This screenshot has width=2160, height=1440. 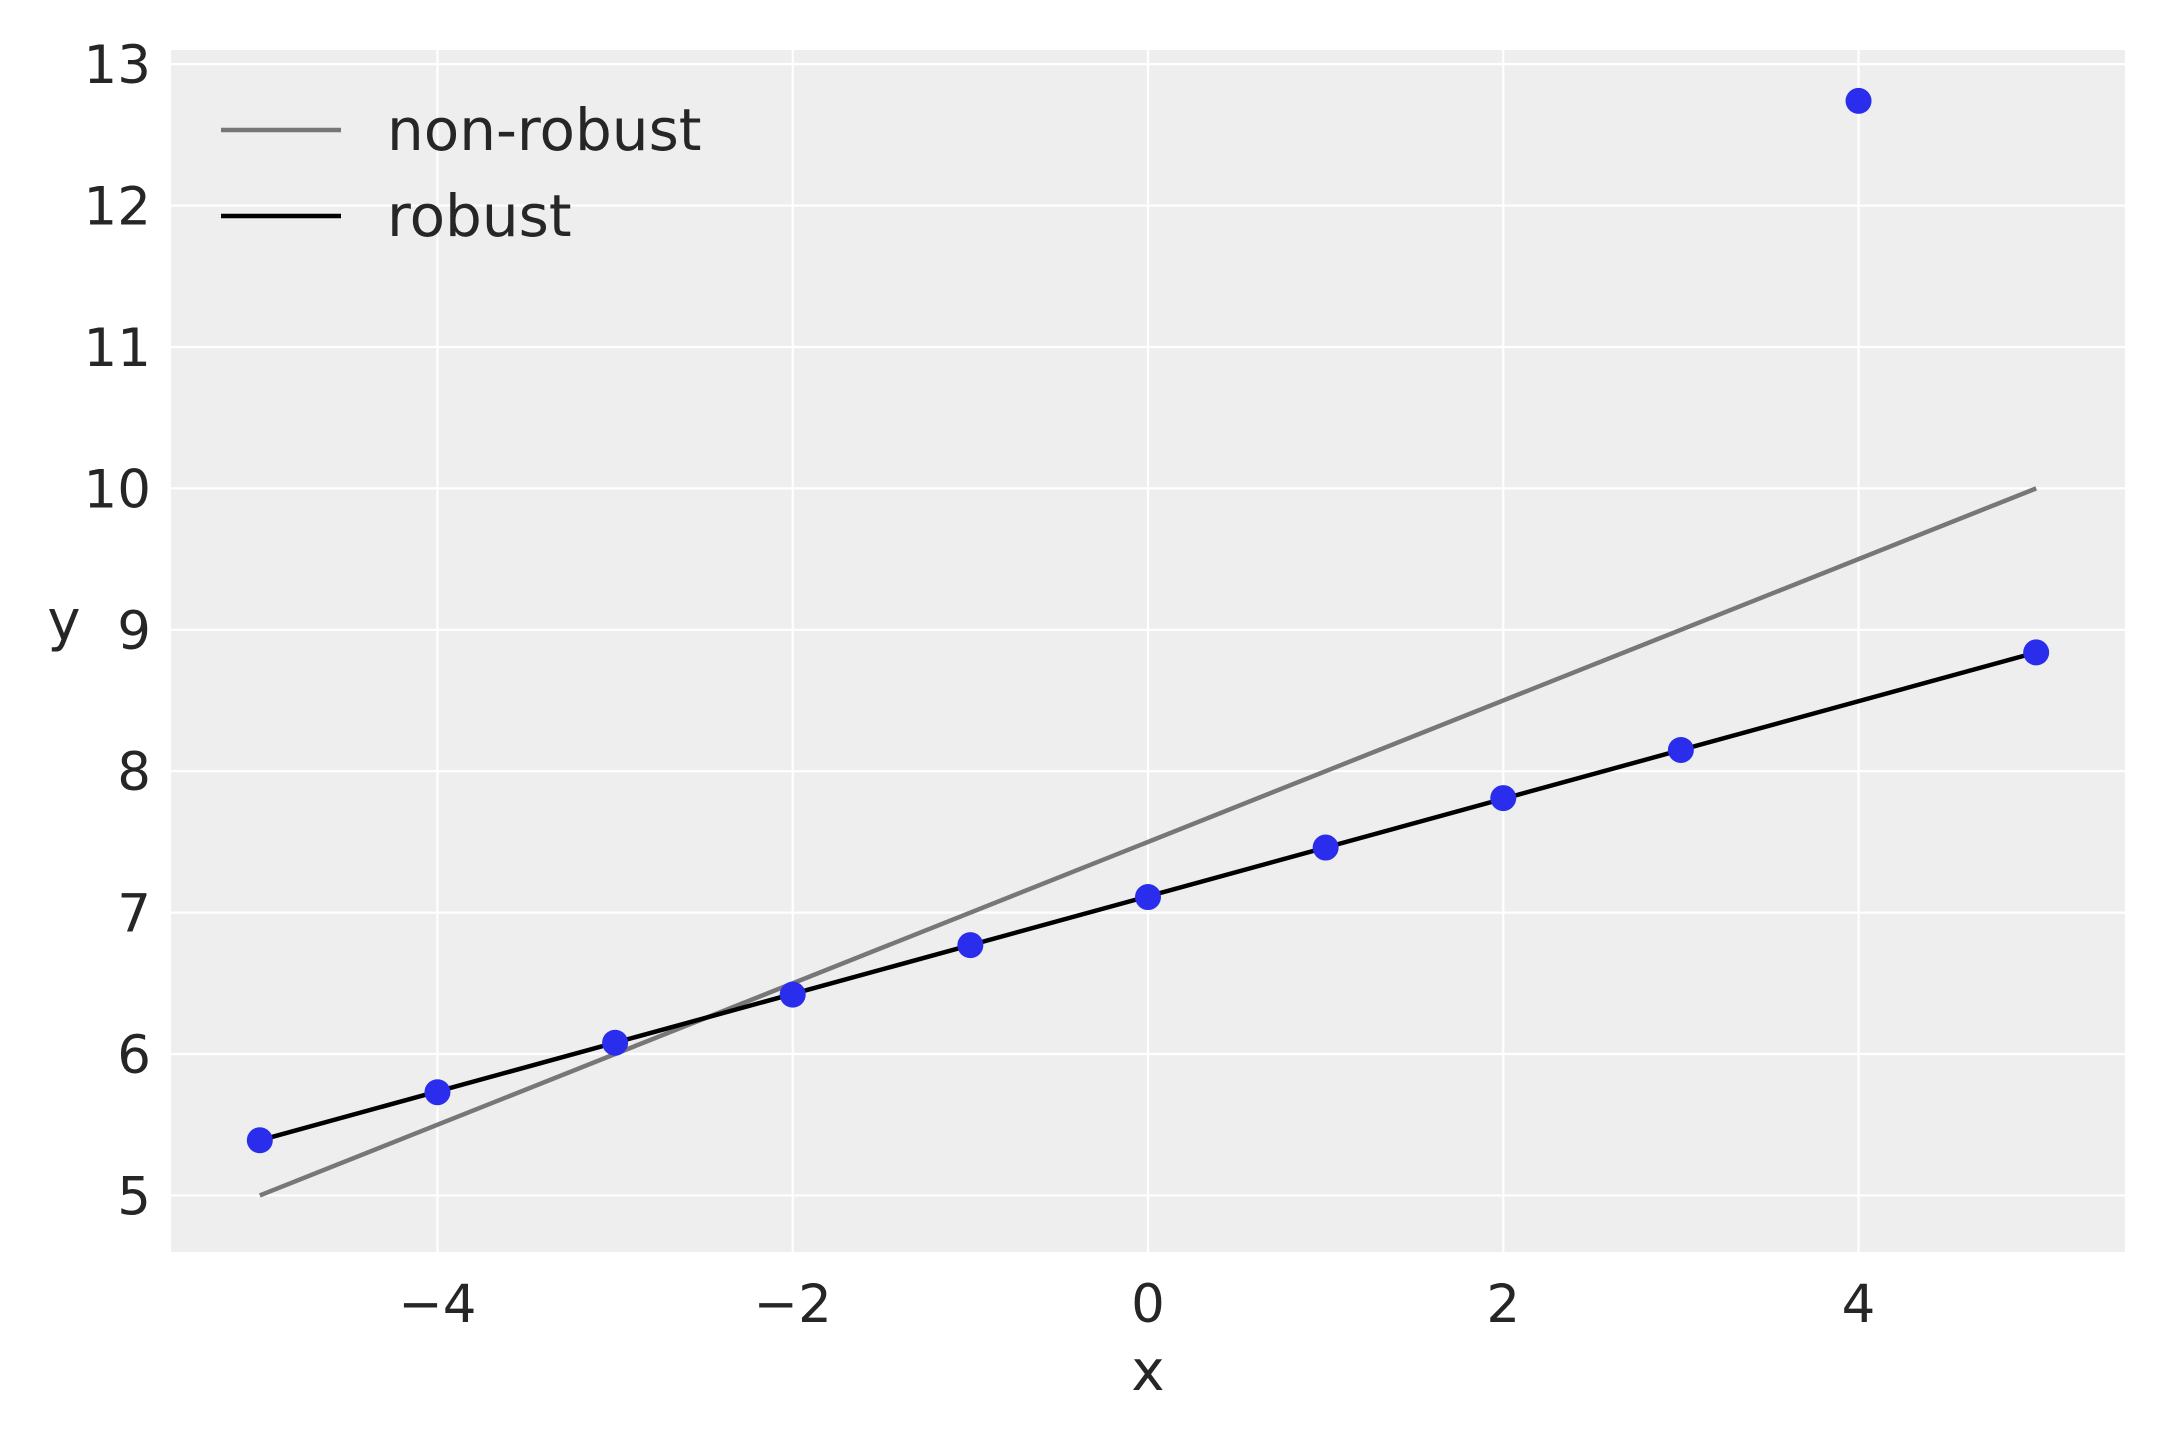 I want to click on y-axis-label: y, so click(x=63, y=621).